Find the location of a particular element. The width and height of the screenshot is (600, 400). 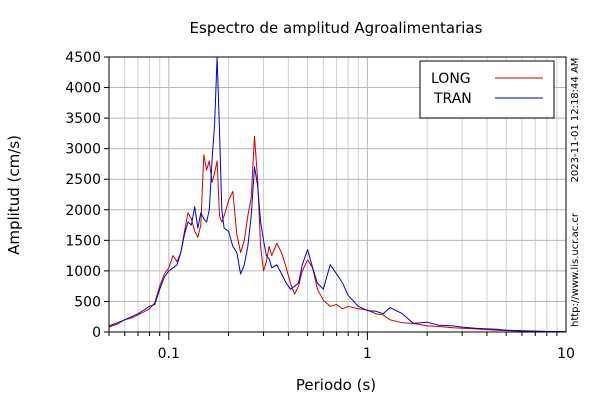

legend: LONG TRAN is located at coordinates (487, 89).